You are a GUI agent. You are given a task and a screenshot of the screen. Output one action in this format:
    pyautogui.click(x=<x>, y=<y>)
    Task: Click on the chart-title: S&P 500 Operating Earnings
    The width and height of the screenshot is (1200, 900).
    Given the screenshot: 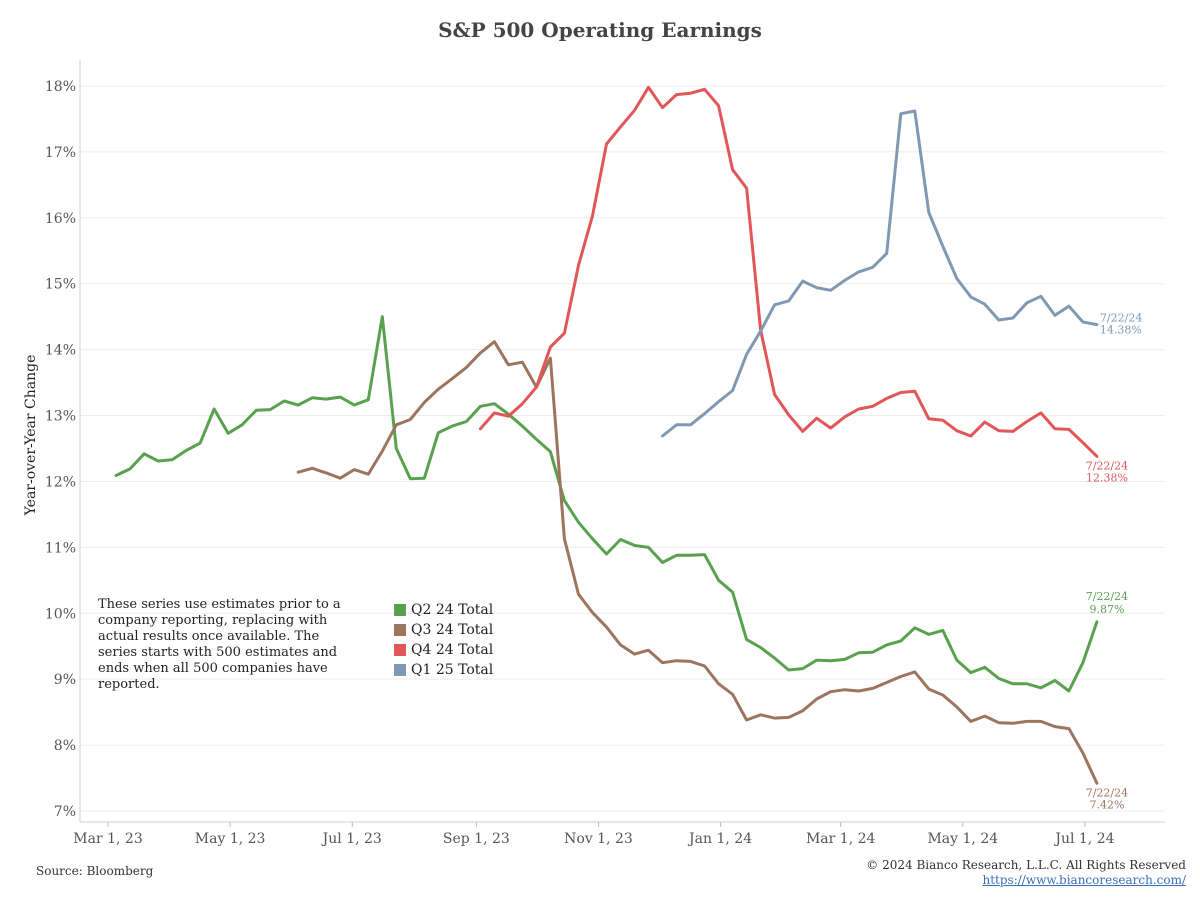 What is the action you would take?
    pyautogui.click(x=600, y=30)
    